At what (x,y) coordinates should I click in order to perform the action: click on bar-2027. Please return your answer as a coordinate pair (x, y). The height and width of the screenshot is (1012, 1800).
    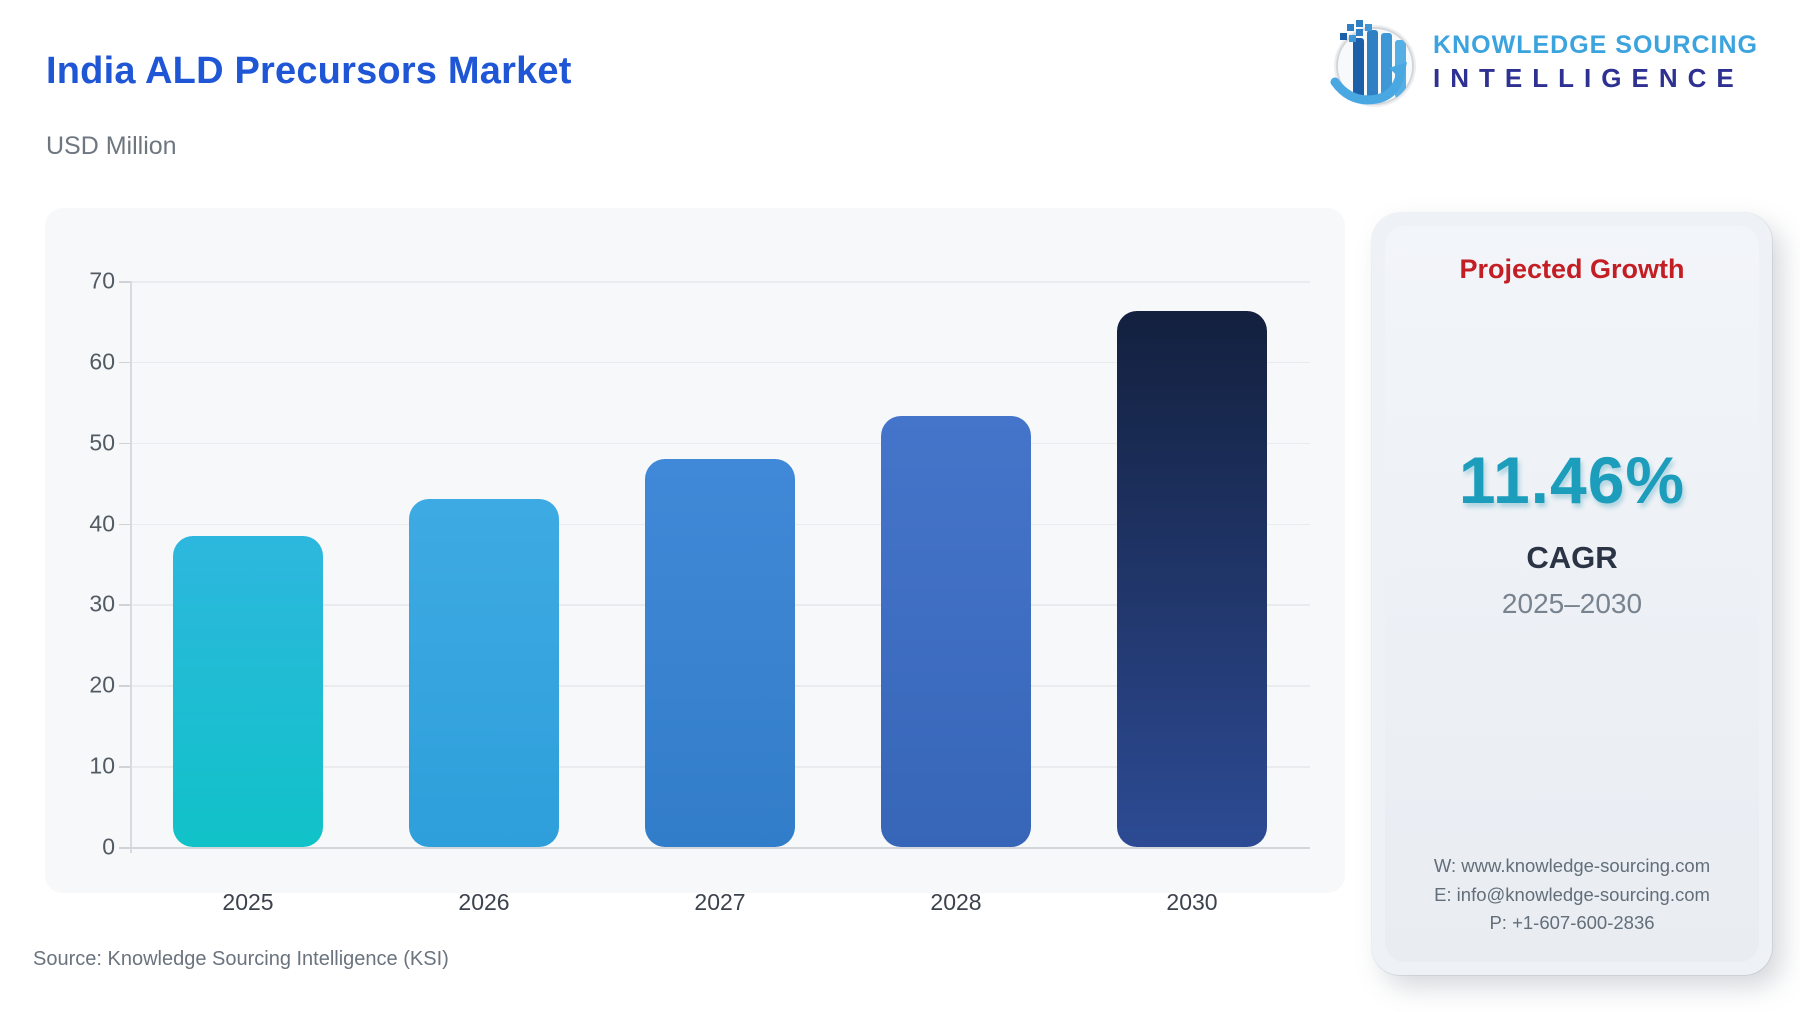
    Looking at the image, I should click on (720, 652).